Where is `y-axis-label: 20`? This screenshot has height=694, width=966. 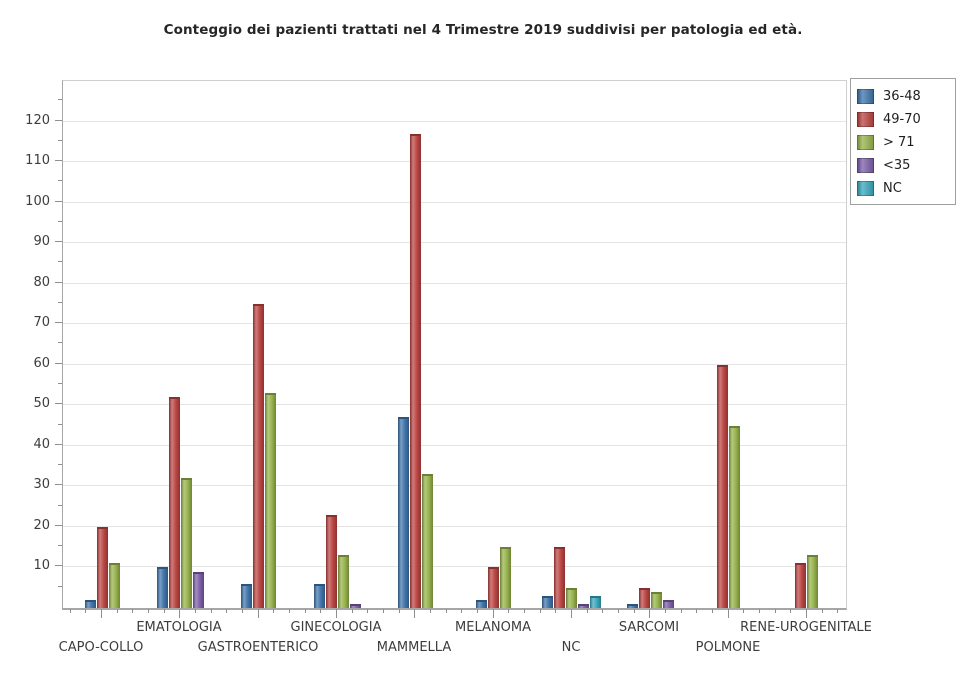
y-axis-label: 20 is located at coordinates (41, 525).